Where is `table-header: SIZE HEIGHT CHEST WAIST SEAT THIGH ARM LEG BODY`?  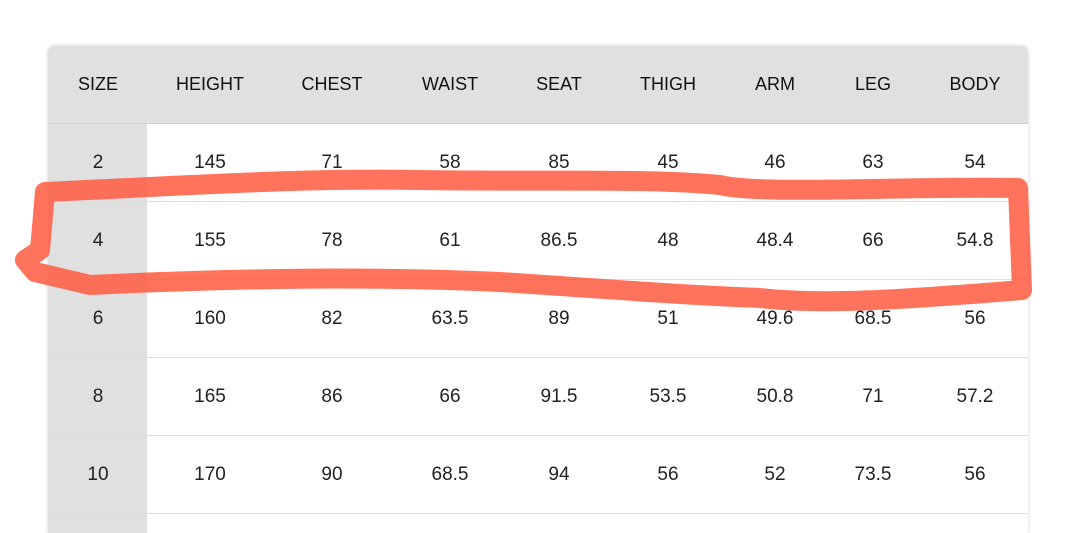 table-header: SIZE HEIGHT CHEST WAIST SEAT THIGH ARM LEG BODY is located at coordinates (538, 85).